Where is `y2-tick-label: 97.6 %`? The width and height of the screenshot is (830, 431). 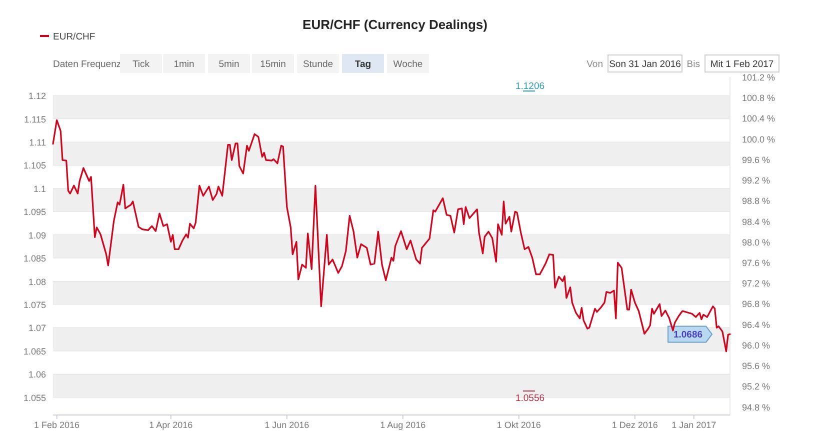 y2-tick-label: 97.6 % is located at coordinates (756, 263).